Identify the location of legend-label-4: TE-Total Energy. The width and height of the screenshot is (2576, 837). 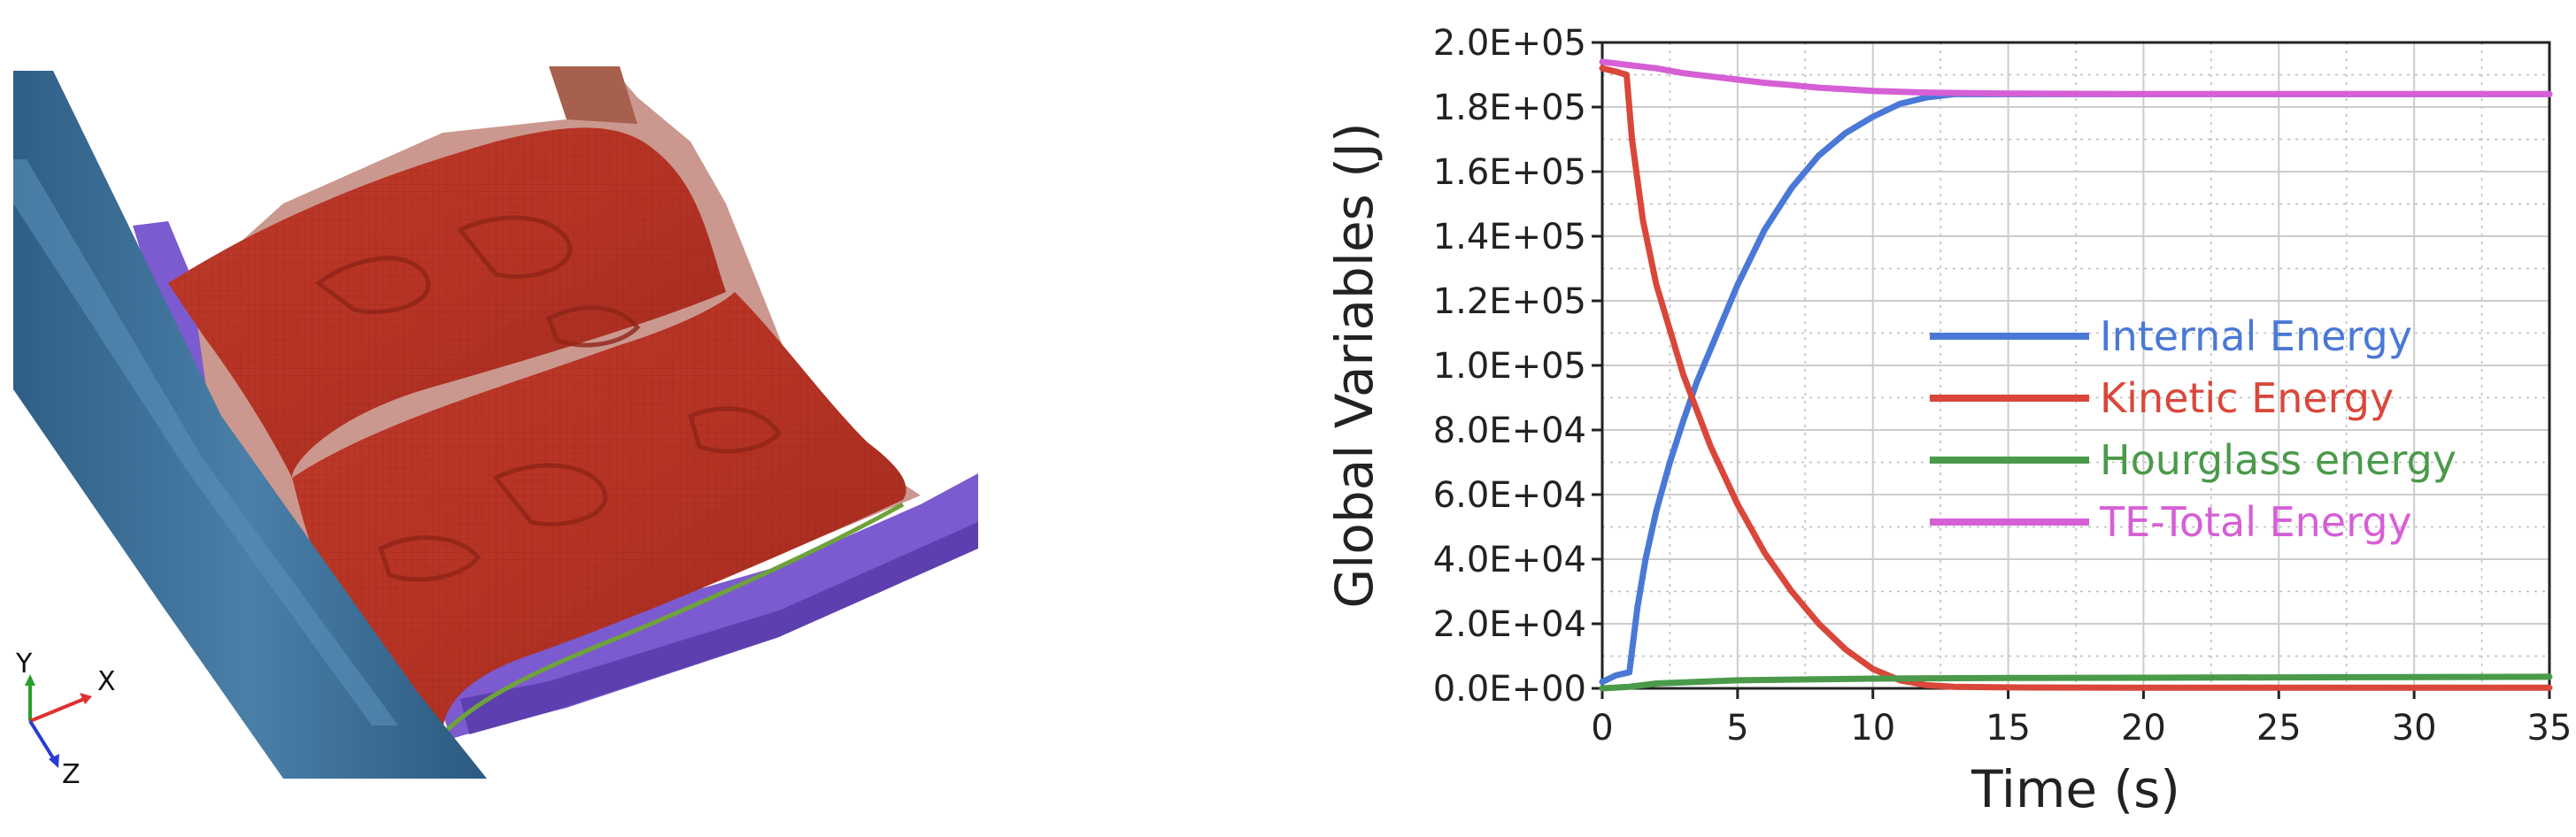
(2255, 522).